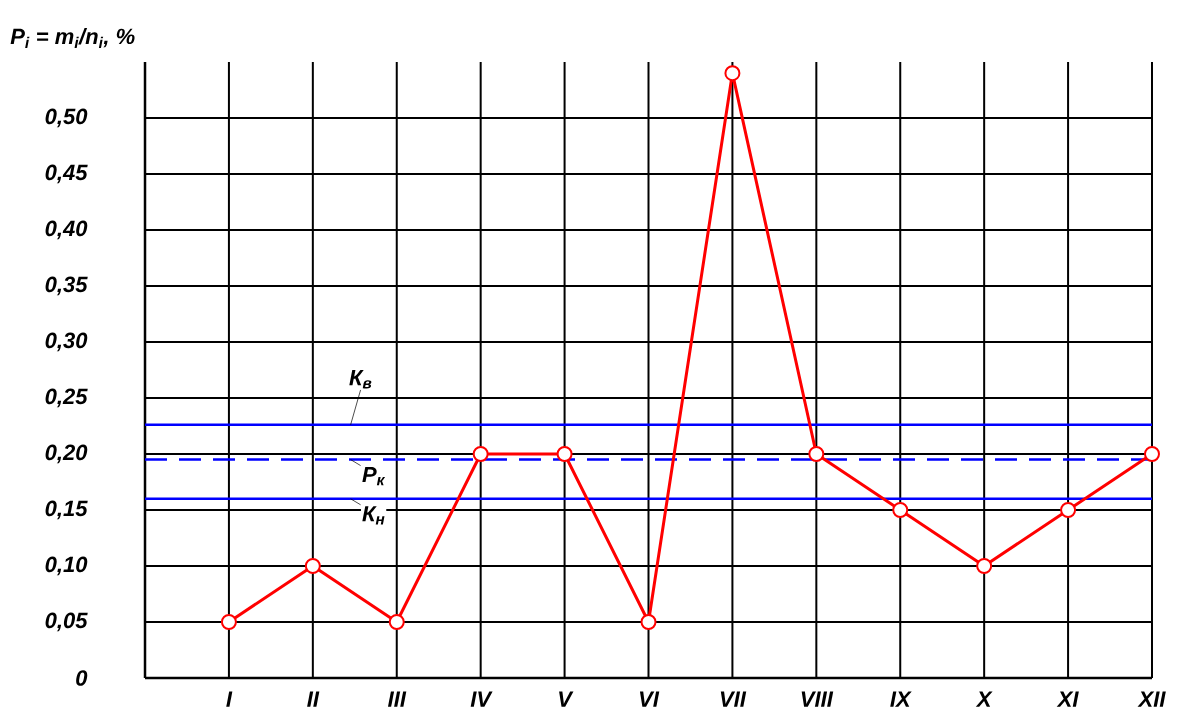 Image resolution: width=1193 pixels, height=722 pixels. I want to click on x-tick-label: VII, so click(733, 699).